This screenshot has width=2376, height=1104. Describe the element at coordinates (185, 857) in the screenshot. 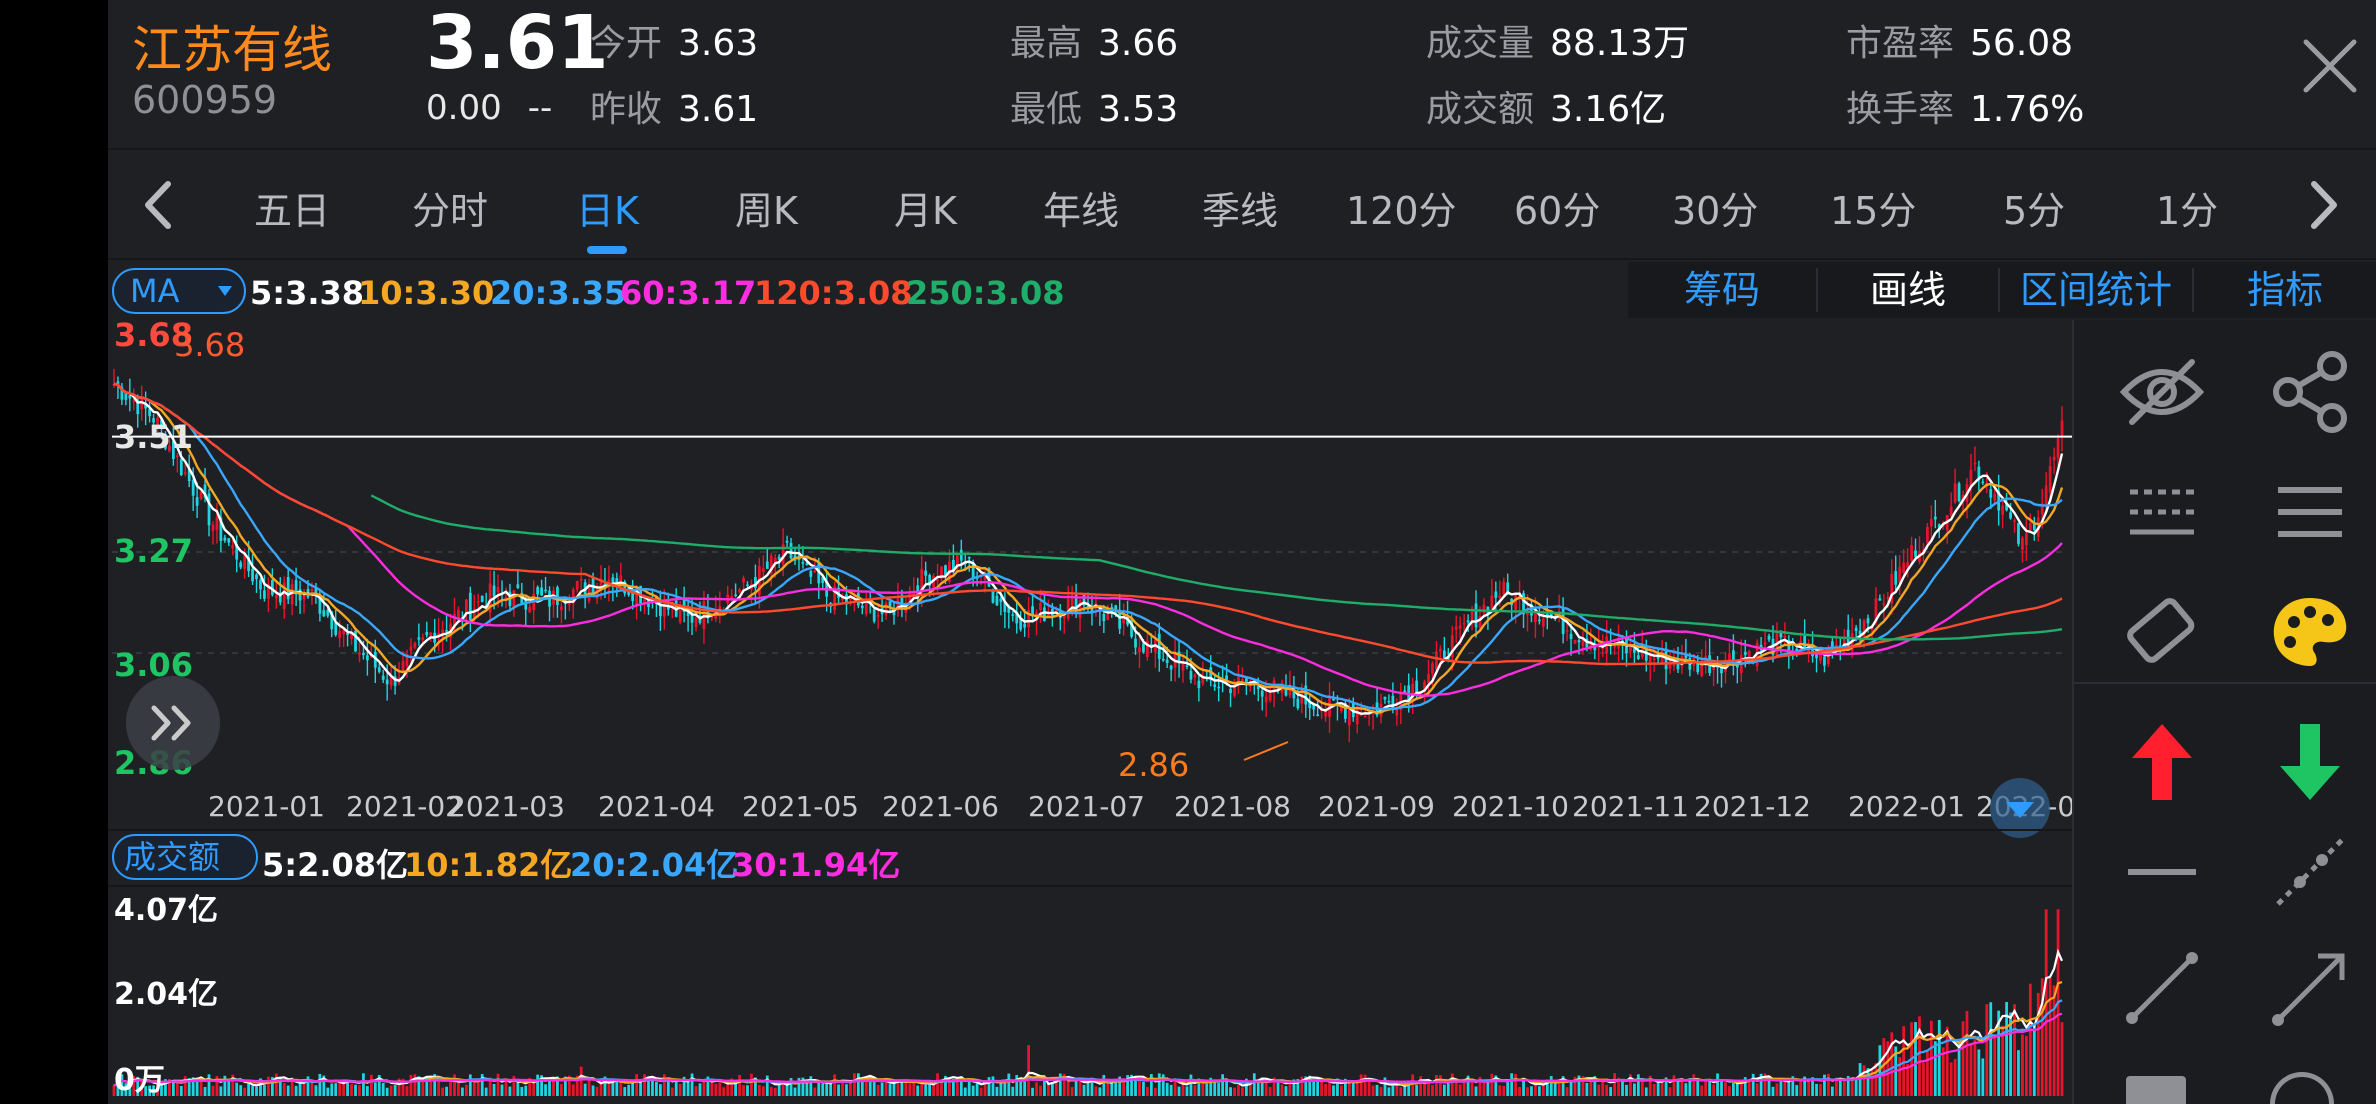

I see `volume-selector: 成交额` at that location.